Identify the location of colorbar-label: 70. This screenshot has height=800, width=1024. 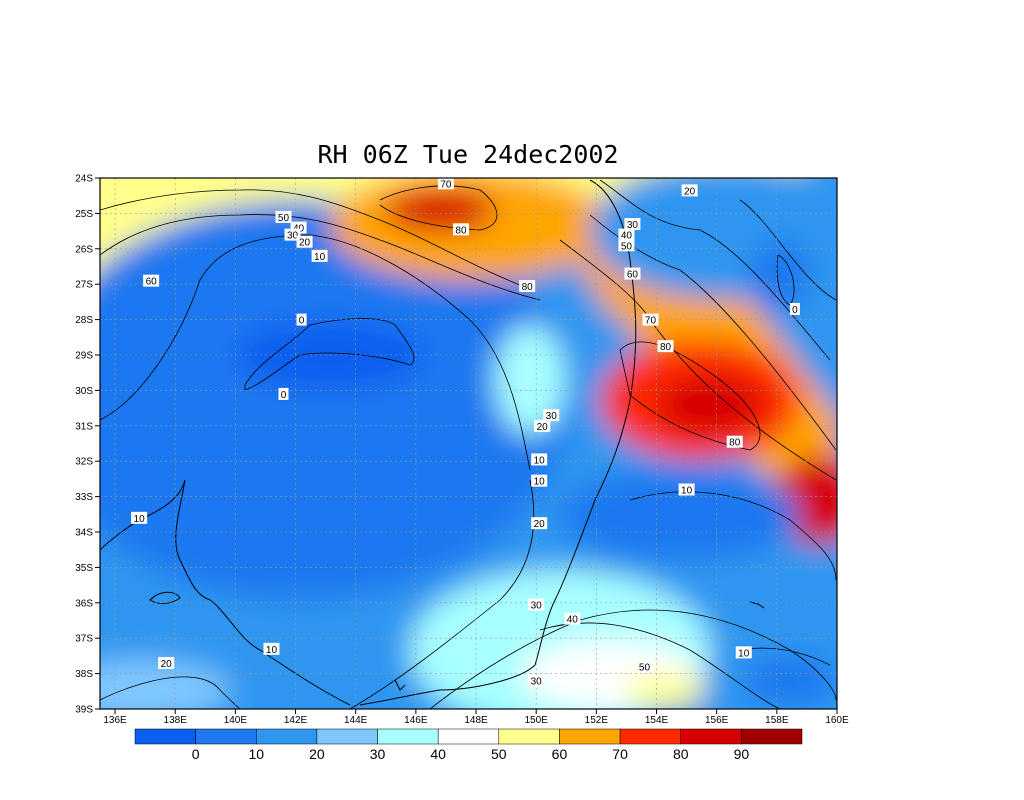
(620, 754).